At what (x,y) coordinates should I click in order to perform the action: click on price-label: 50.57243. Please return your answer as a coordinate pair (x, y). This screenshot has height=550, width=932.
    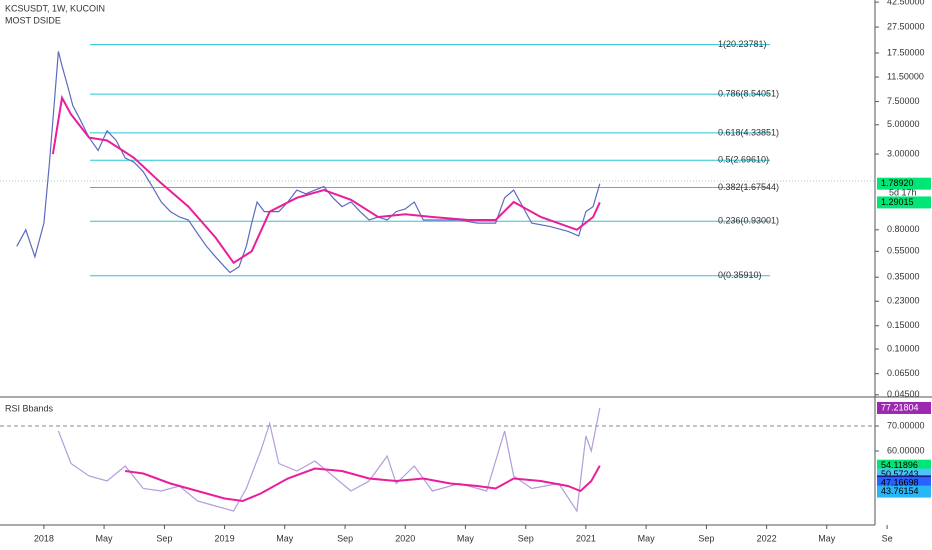
    Looking at the image, I should click on (900, 474).